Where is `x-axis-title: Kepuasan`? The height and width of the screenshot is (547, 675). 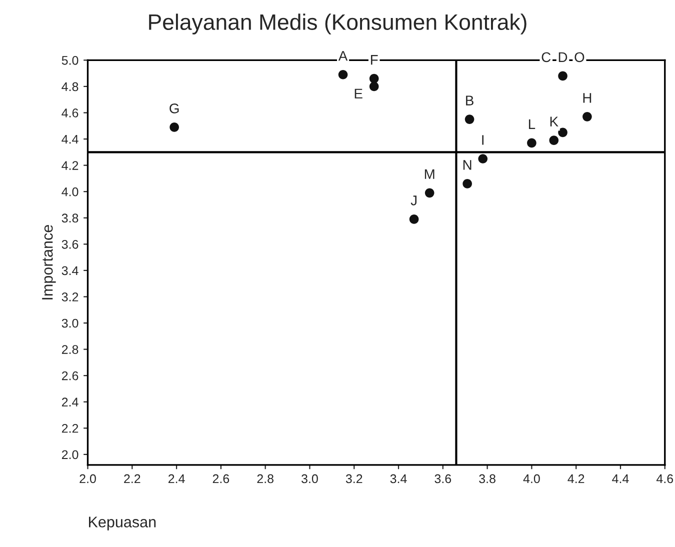 x-axis-title: Kepuasan is located at coordinates (122, 523).